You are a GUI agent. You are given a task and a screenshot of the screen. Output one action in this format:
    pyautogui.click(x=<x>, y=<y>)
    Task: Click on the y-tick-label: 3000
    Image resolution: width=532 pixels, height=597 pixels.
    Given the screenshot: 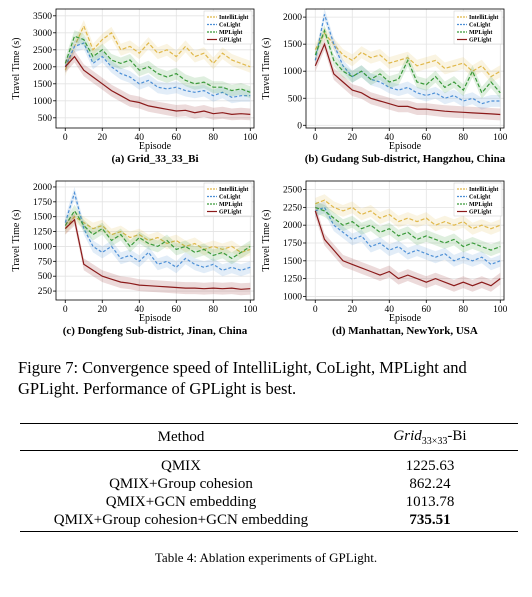 What is the action you would take?
    pyautogui.click(x=42, y=34)
    